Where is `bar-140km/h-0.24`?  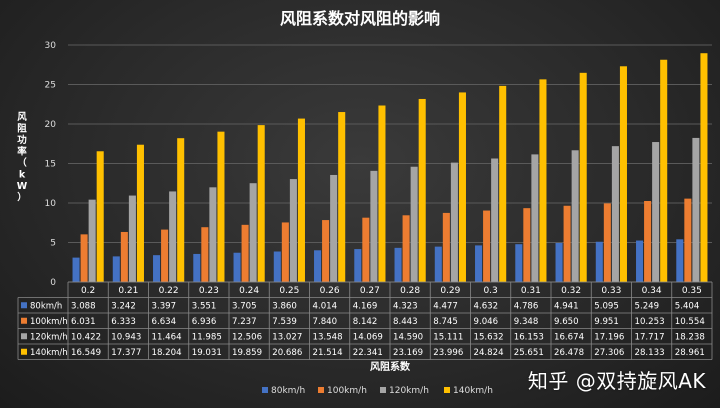 bar-140km/h-0.24 is located at coordinates (261, 204).